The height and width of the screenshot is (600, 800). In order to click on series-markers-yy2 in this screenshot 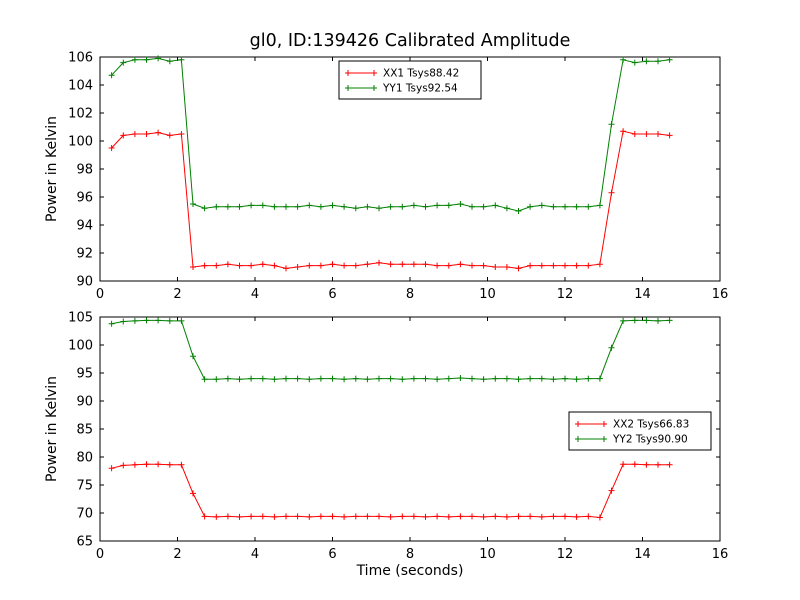, I will do `click(390, 350)`.